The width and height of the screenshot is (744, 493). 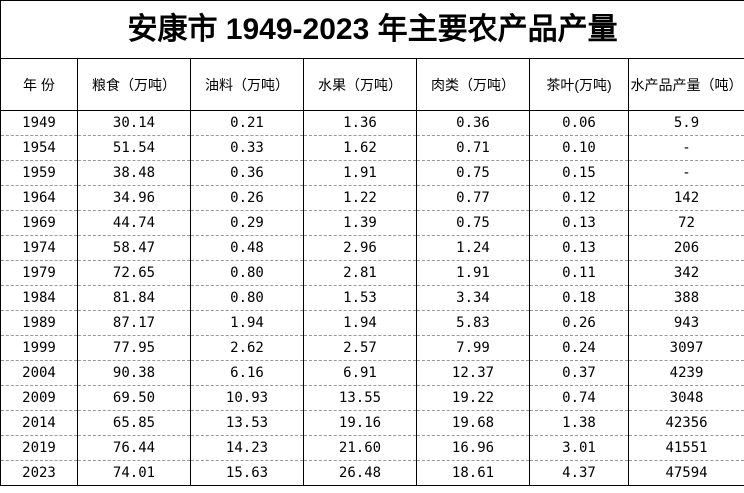 I want to click on value-cell: 47594, so click(x=685, y=473).